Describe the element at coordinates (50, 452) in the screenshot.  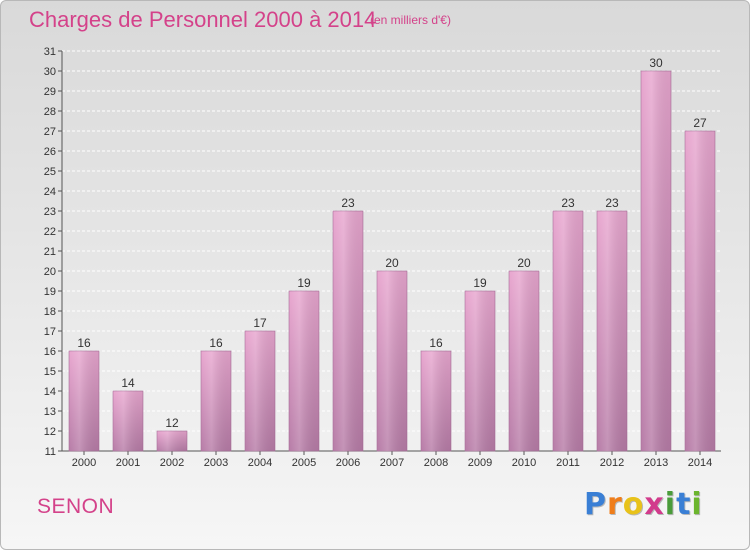
I see `y-tick-label: 11` at that location.